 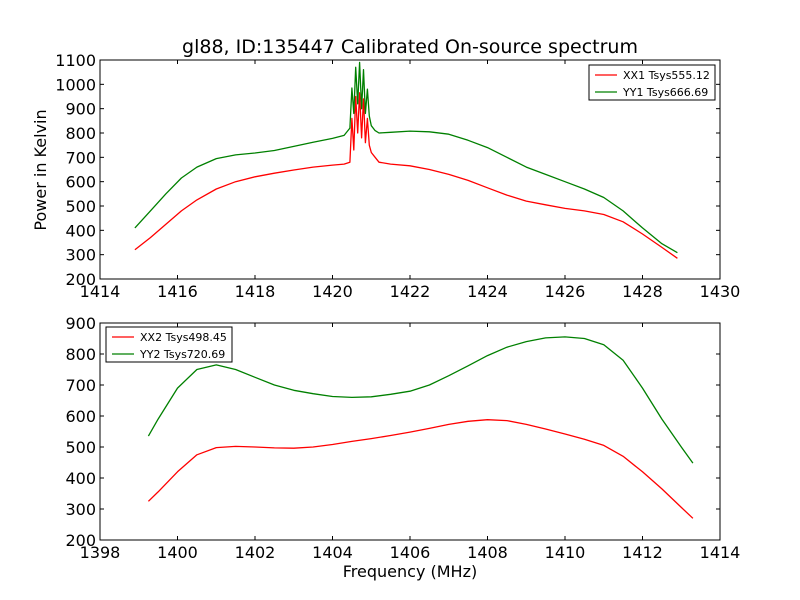 What do you see at coordinates (665, 92) in the screenshot?
I see `legend-label: YY1 Tsys666.69` at bounding box center [665, 92].